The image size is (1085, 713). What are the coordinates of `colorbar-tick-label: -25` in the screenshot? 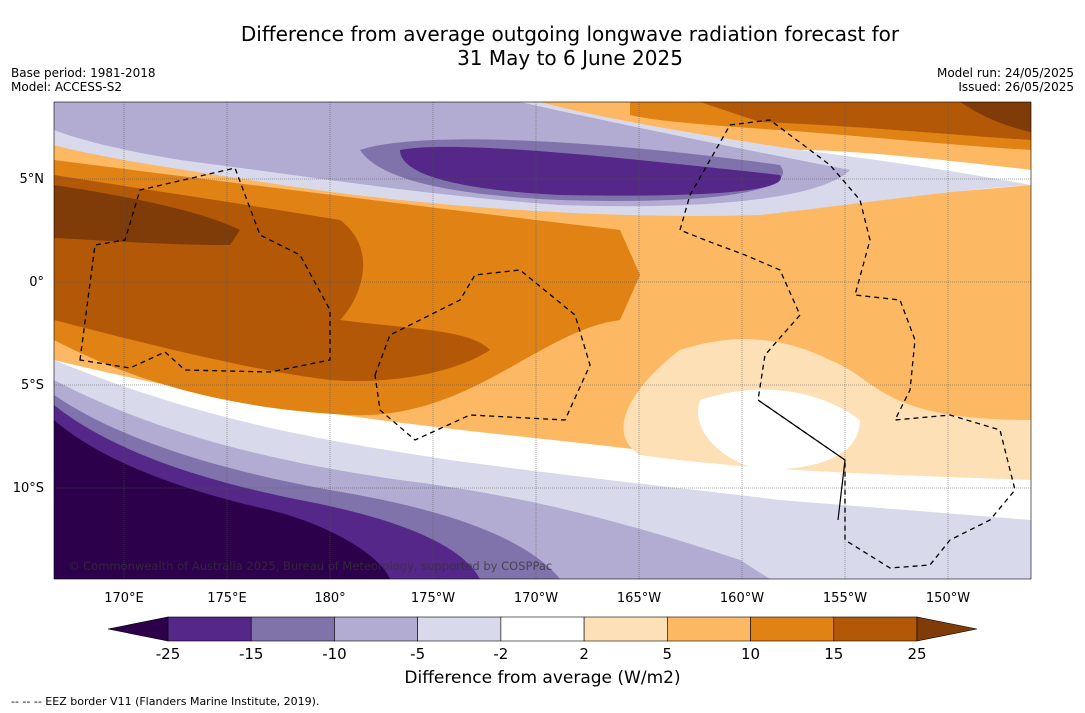 It's located at (168, 654).